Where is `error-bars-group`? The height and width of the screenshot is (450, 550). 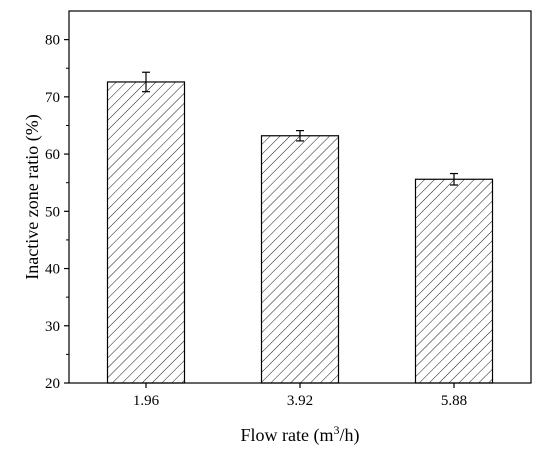 error-bars-group is located at coordinates (300, 128).